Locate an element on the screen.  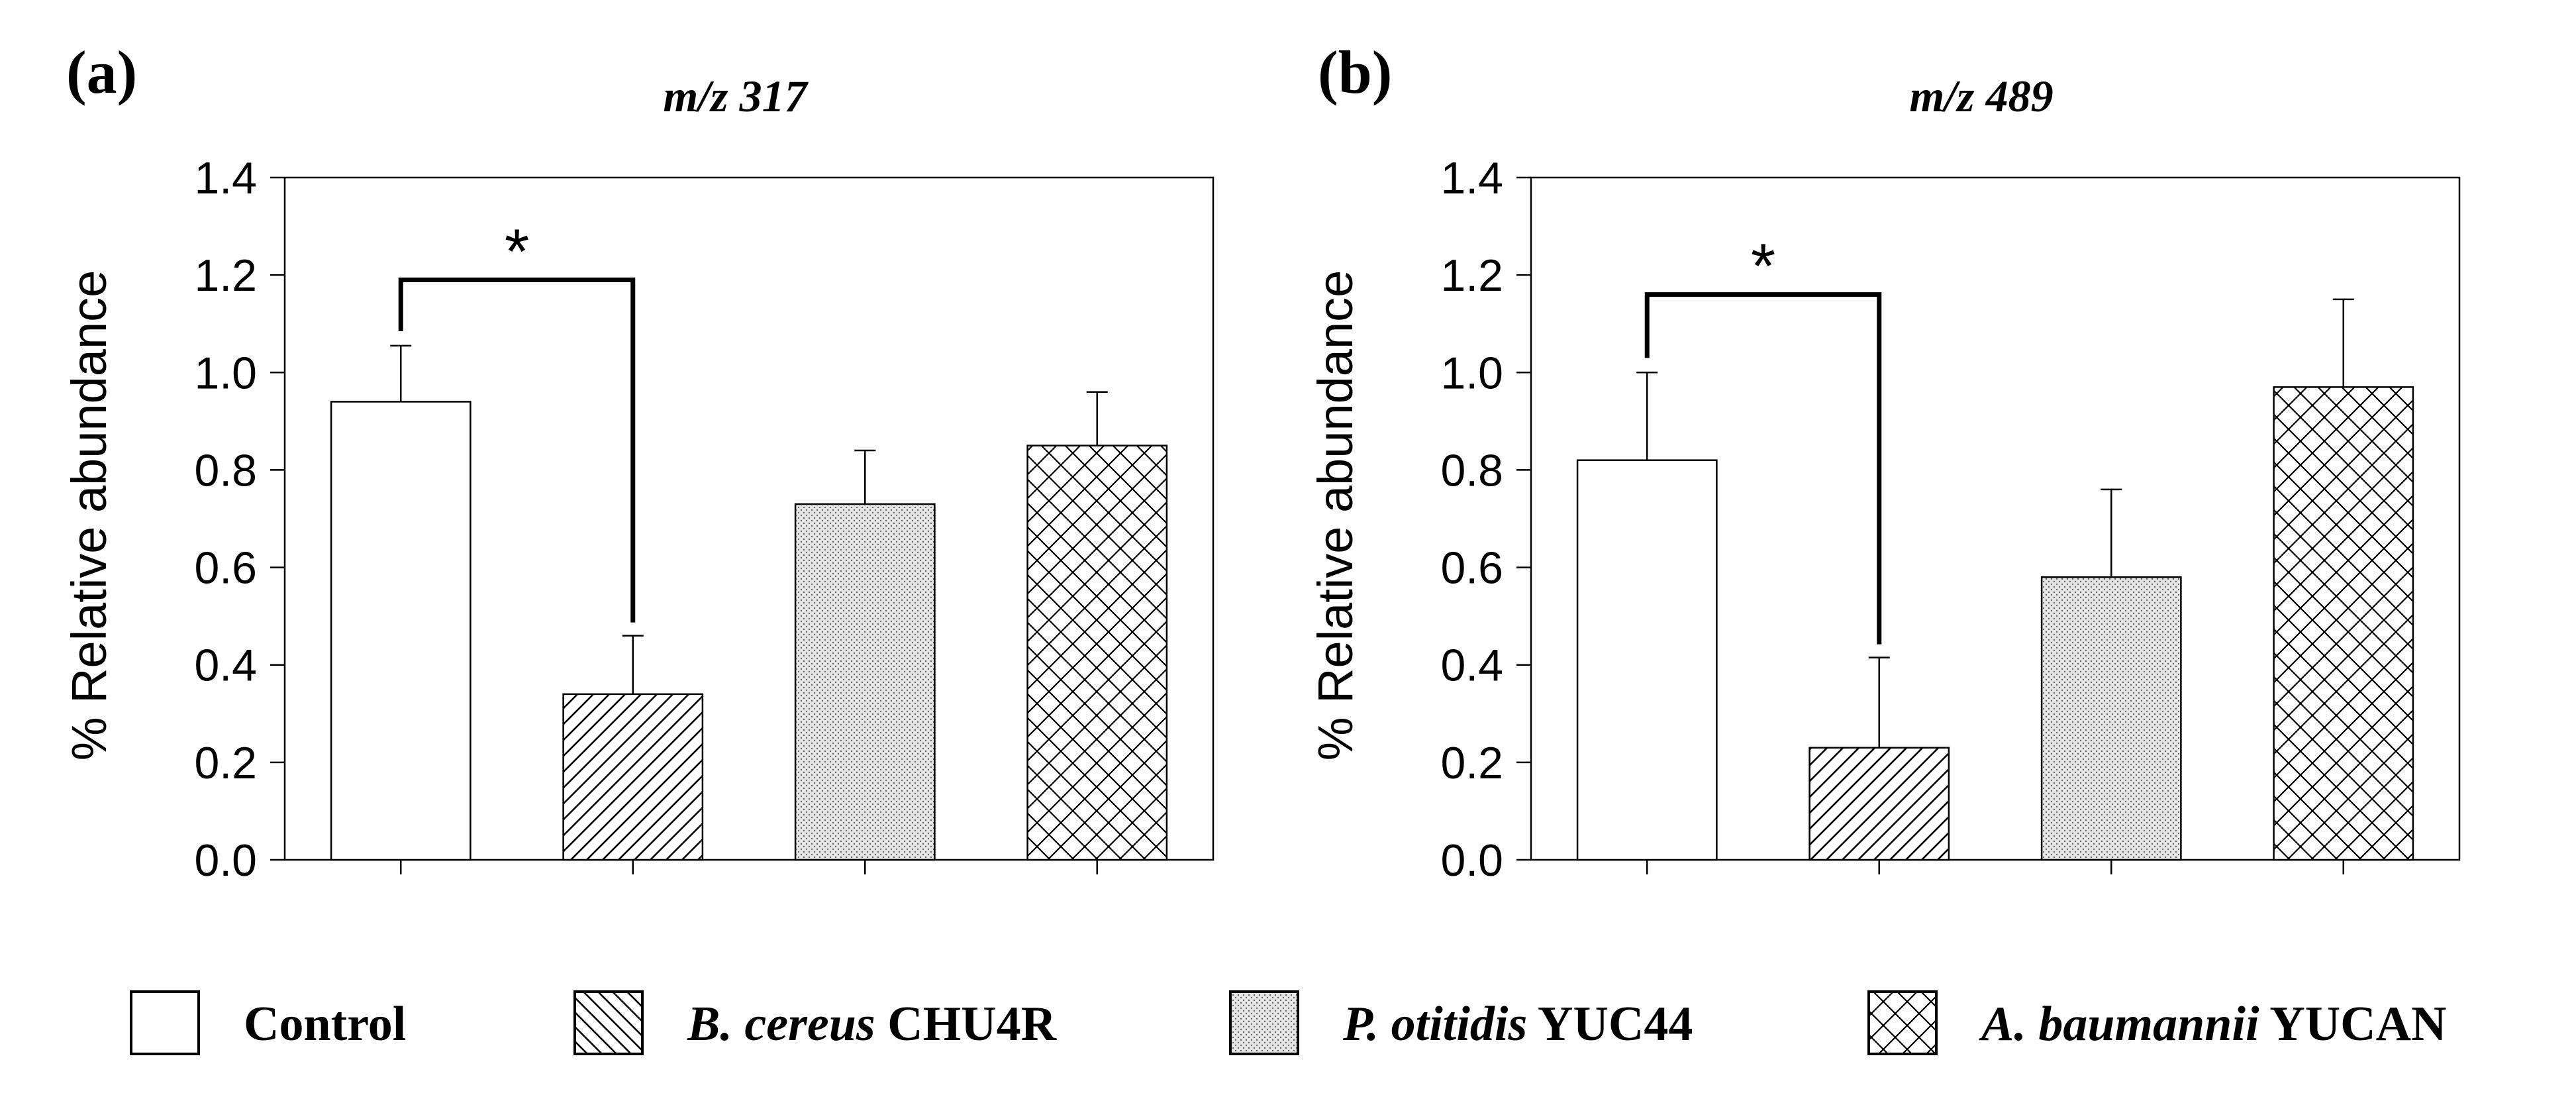
legend-swatch-control is located at coordinates (165, 1022).